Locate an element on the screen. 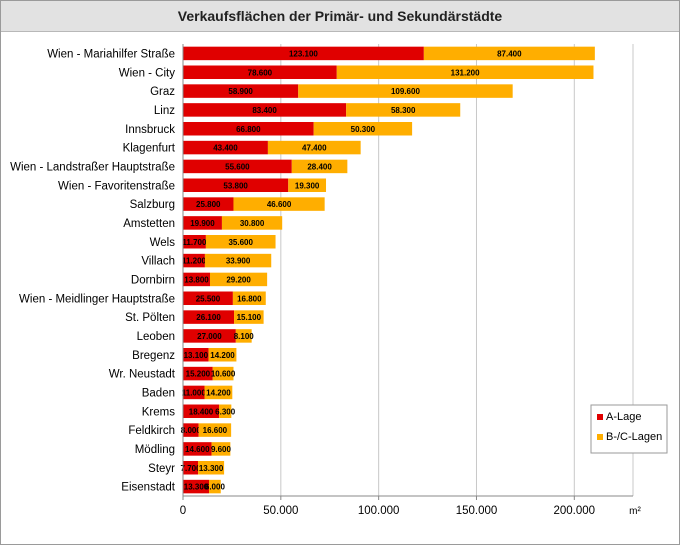  data-label: 16.800 is located at coordinates (249, 298).